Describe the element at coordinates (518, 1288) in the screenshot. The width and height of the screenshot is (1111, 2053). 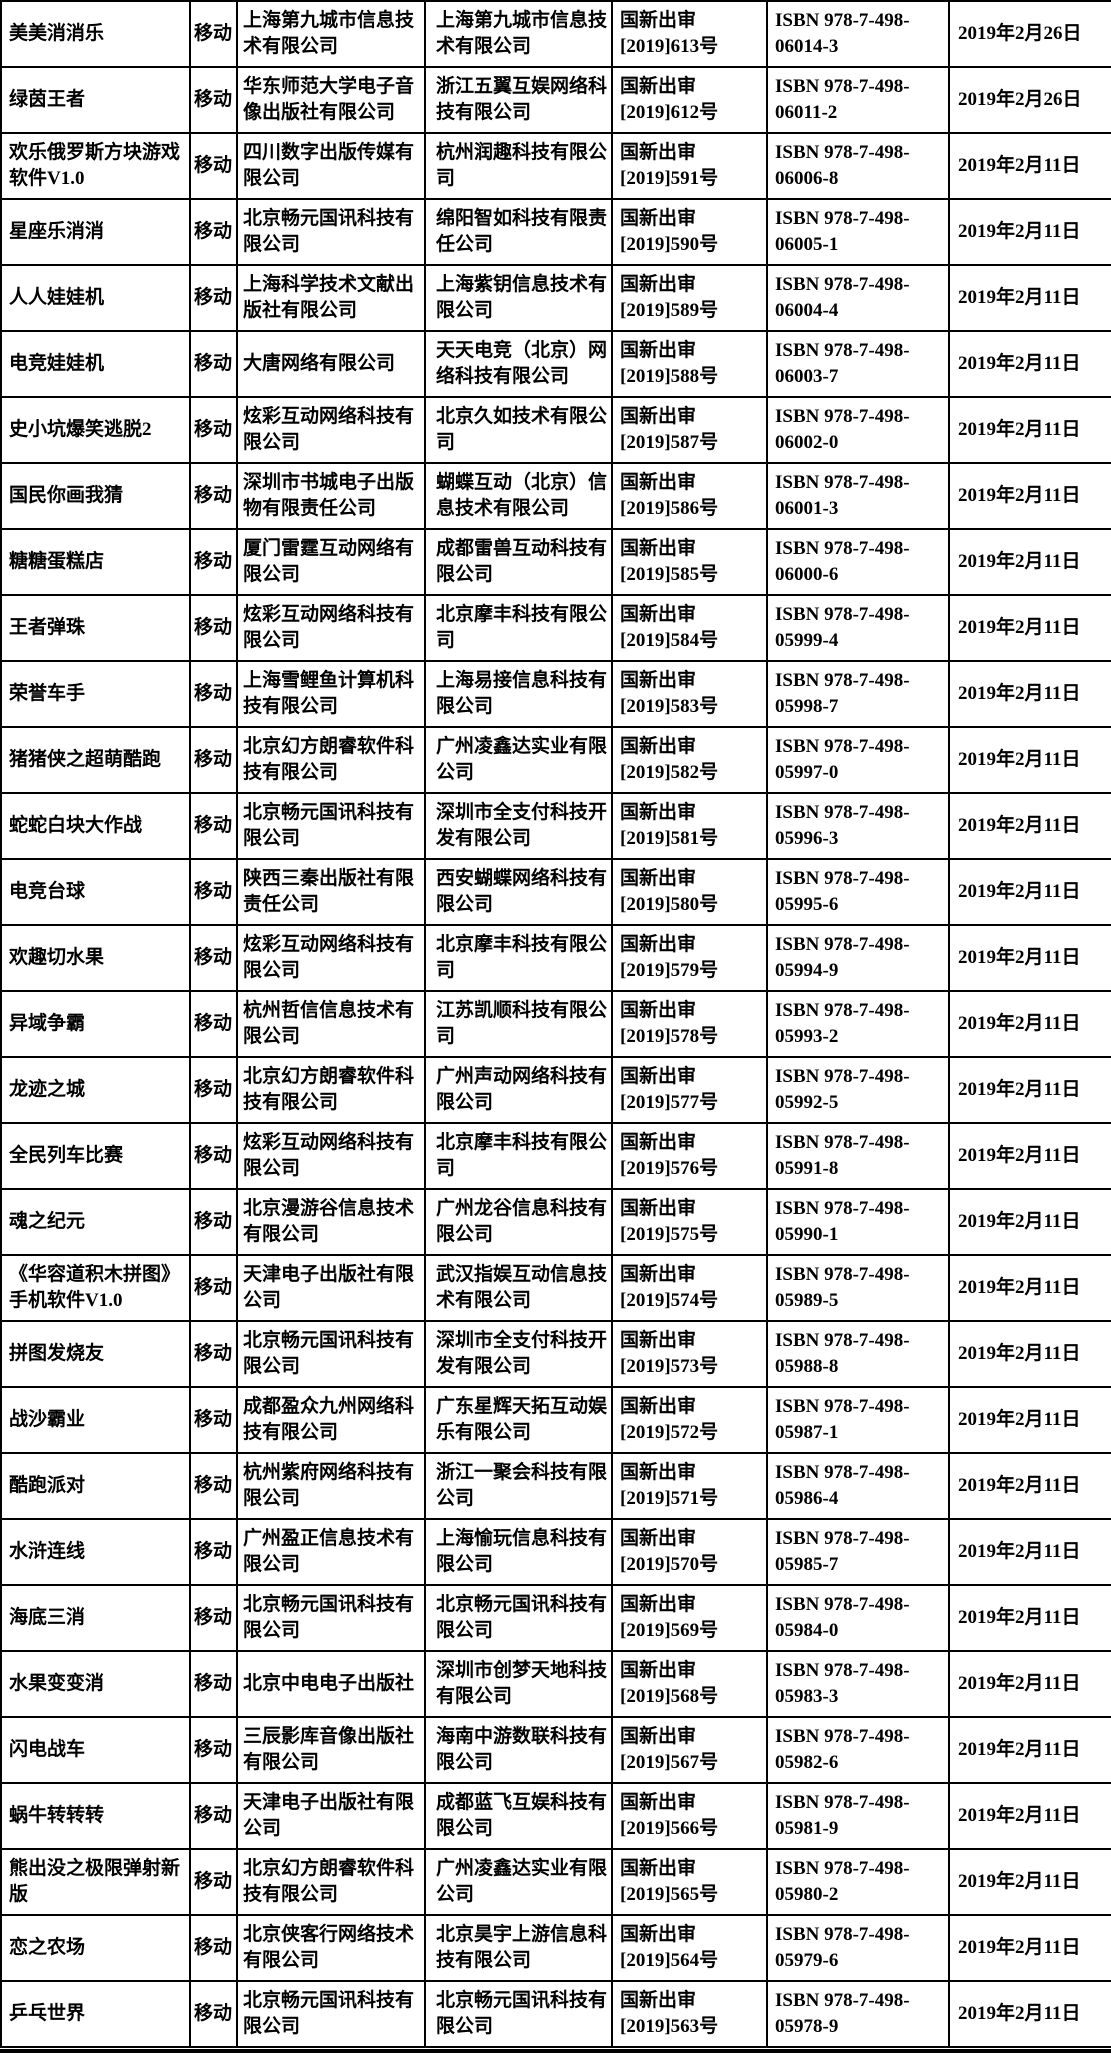
I see `cell-operator: 武汉指娱互动信息技术有限公司` at that location.